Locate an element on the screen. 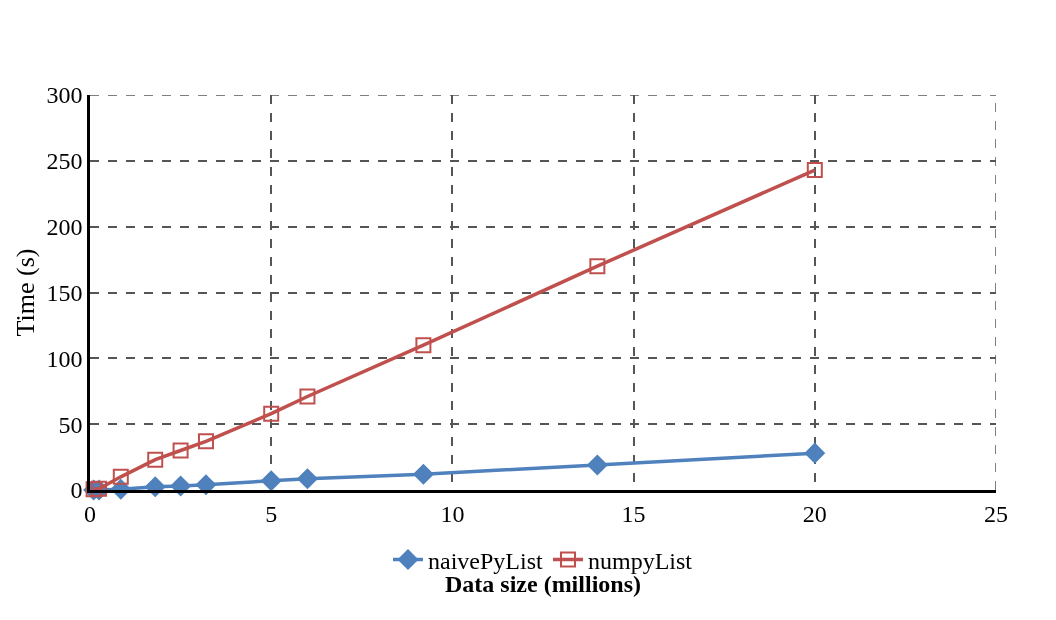 The width and height of the screenshot is (1056, 620). y-axis-title: Time (s) is located at coordinates (25, 292).